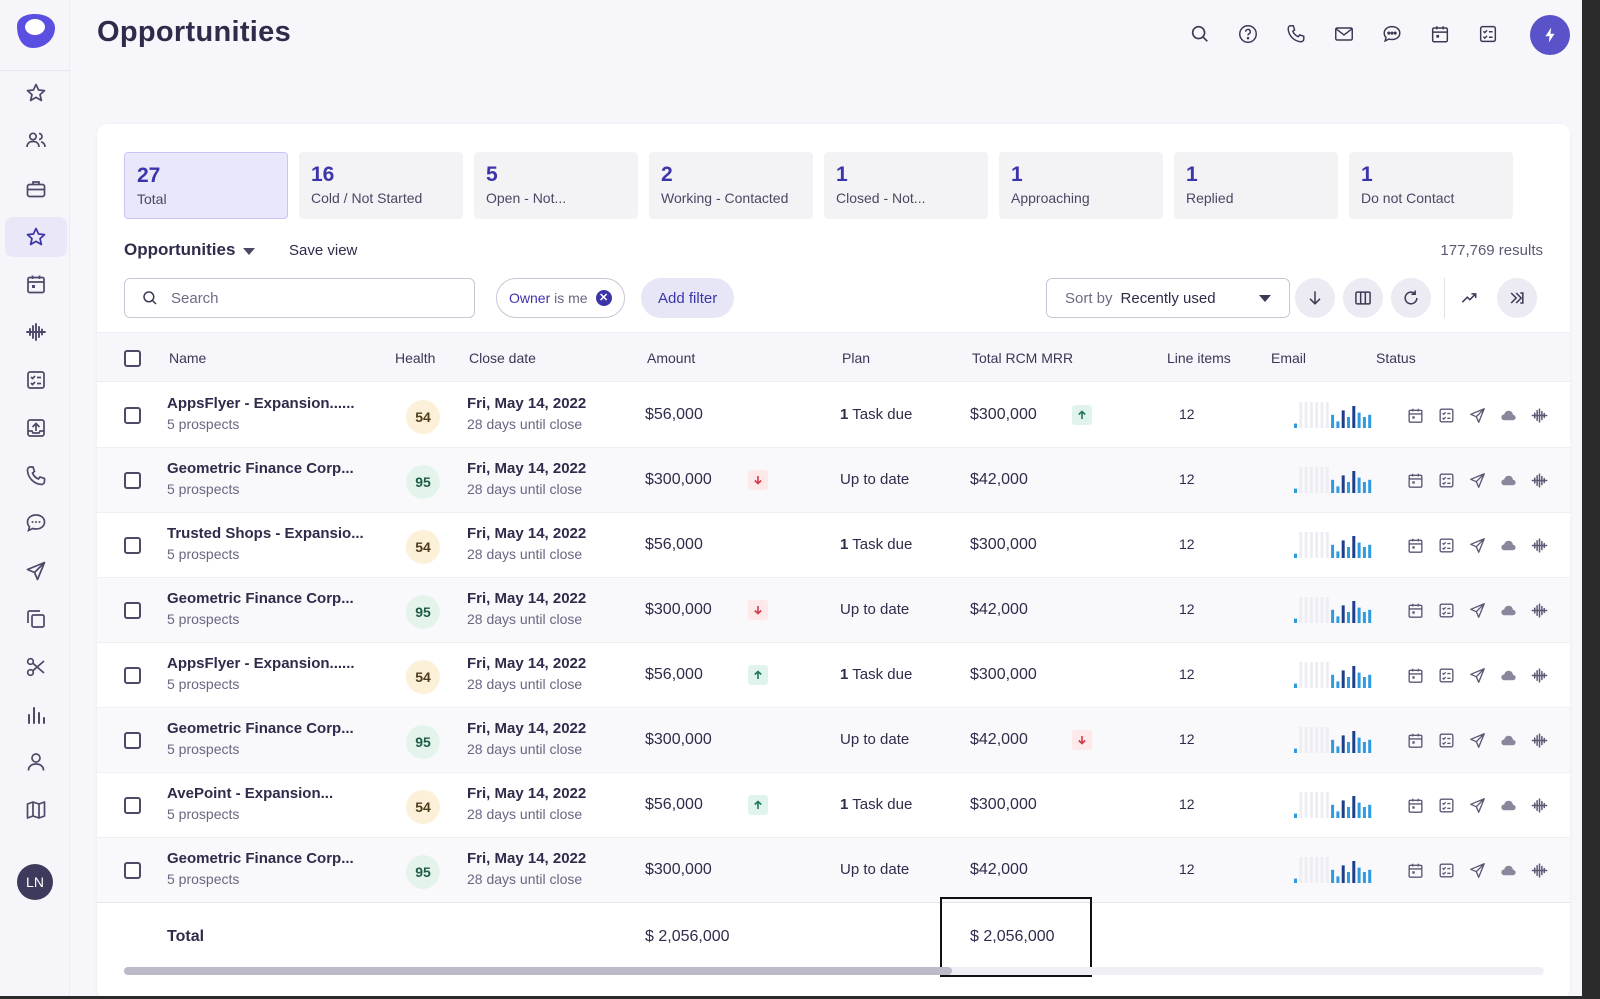  Describe the element at coordinates (381, 185) in the screenshot. I see `stat-tab: 16 Cold / Not Started` at that location.